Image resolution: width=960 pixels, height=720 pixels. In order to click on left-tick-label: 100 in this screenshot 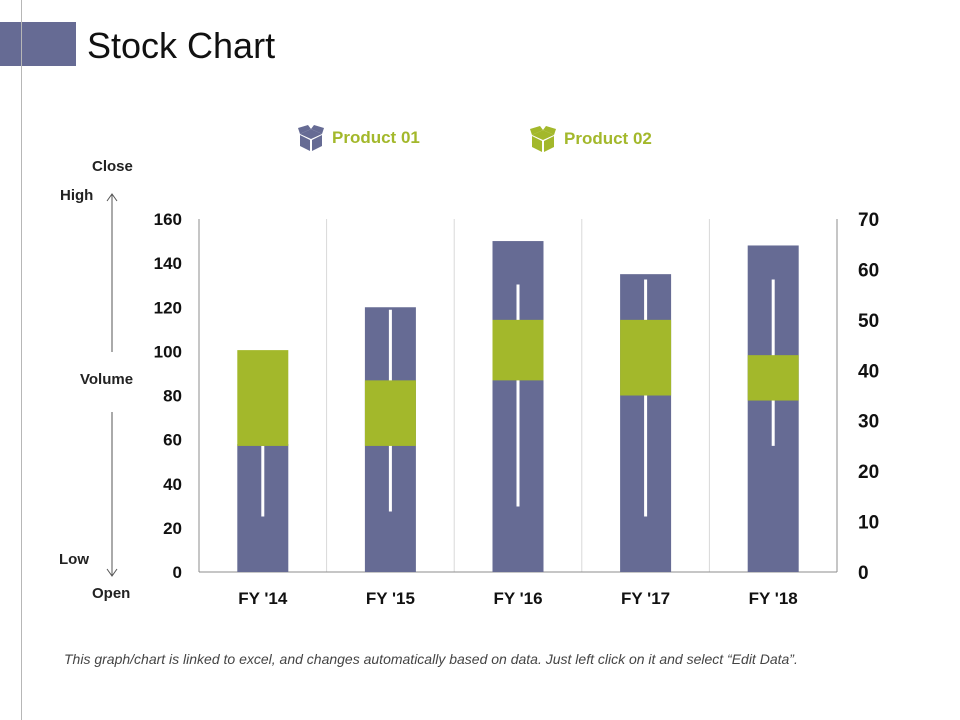, I will do `click(168, 351)`.